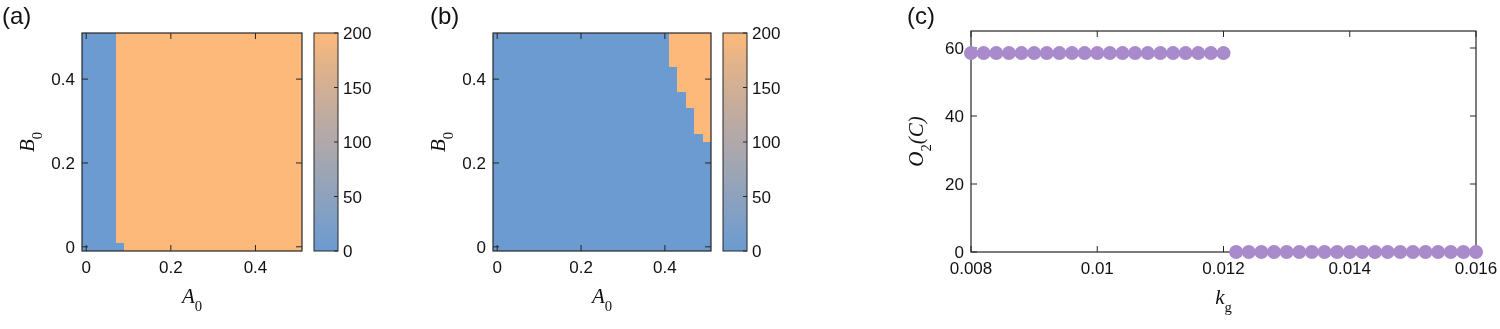  Describe the element at coordinates (445, 15) in the screenshot. I see `chart-title: (b)` at that location.